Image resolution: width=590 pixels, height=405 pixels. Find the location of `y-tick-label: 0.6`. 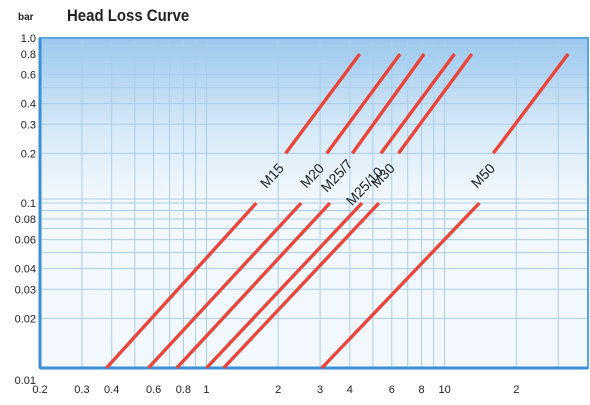

y-tick-label: 0.6 is located at coordinates (28, 76).